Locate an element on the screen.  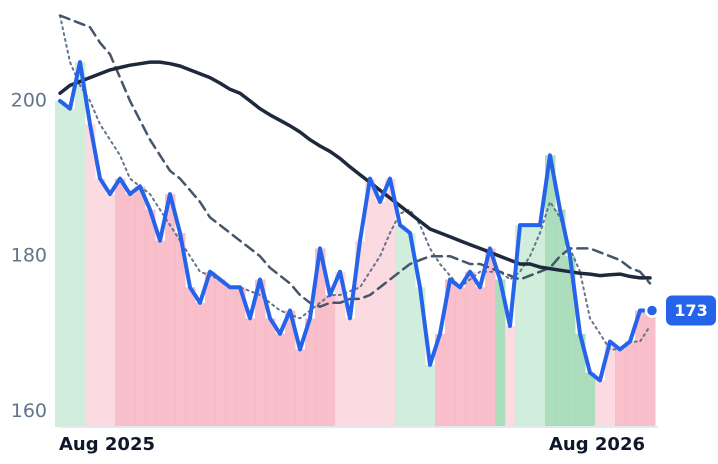
y-tick-label: 160 is located at coordinates (29, 411).